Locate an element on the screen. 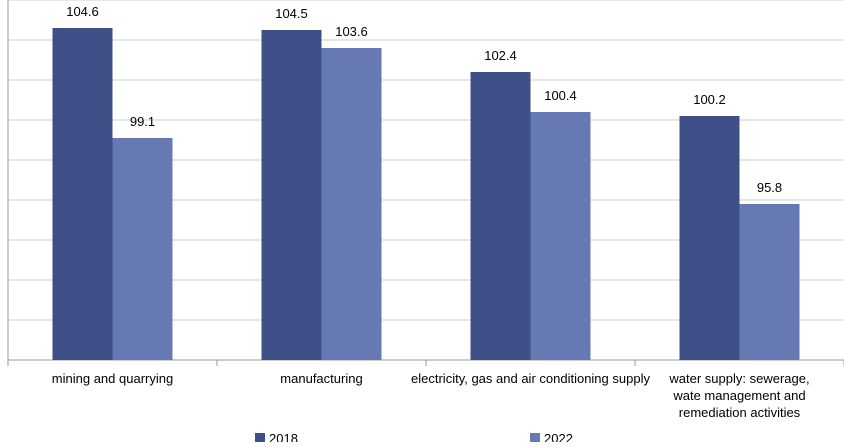 Image resolution: width=844 pixels, height=447 pixels. legend-swatch-2022 is located at coordinates (535, 438).